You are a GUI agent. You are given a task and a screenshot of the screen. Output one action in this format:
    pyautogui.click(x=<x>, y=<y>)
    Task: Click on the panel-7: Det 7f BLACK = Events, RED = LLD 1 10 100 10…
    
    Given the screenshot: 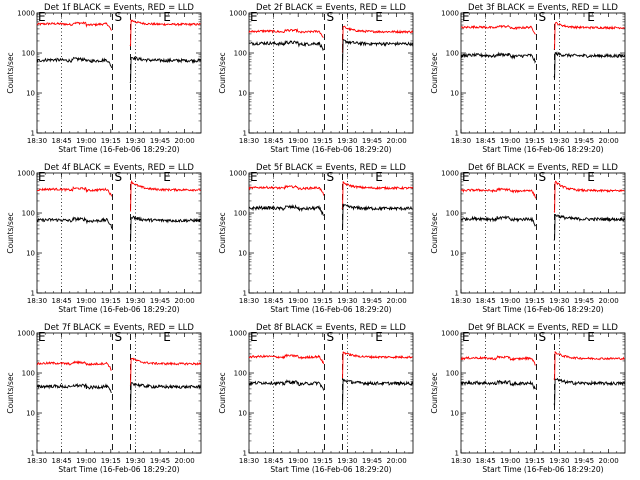 What is the action you would take?
    pyautogui.click(x=104, y=398)
    